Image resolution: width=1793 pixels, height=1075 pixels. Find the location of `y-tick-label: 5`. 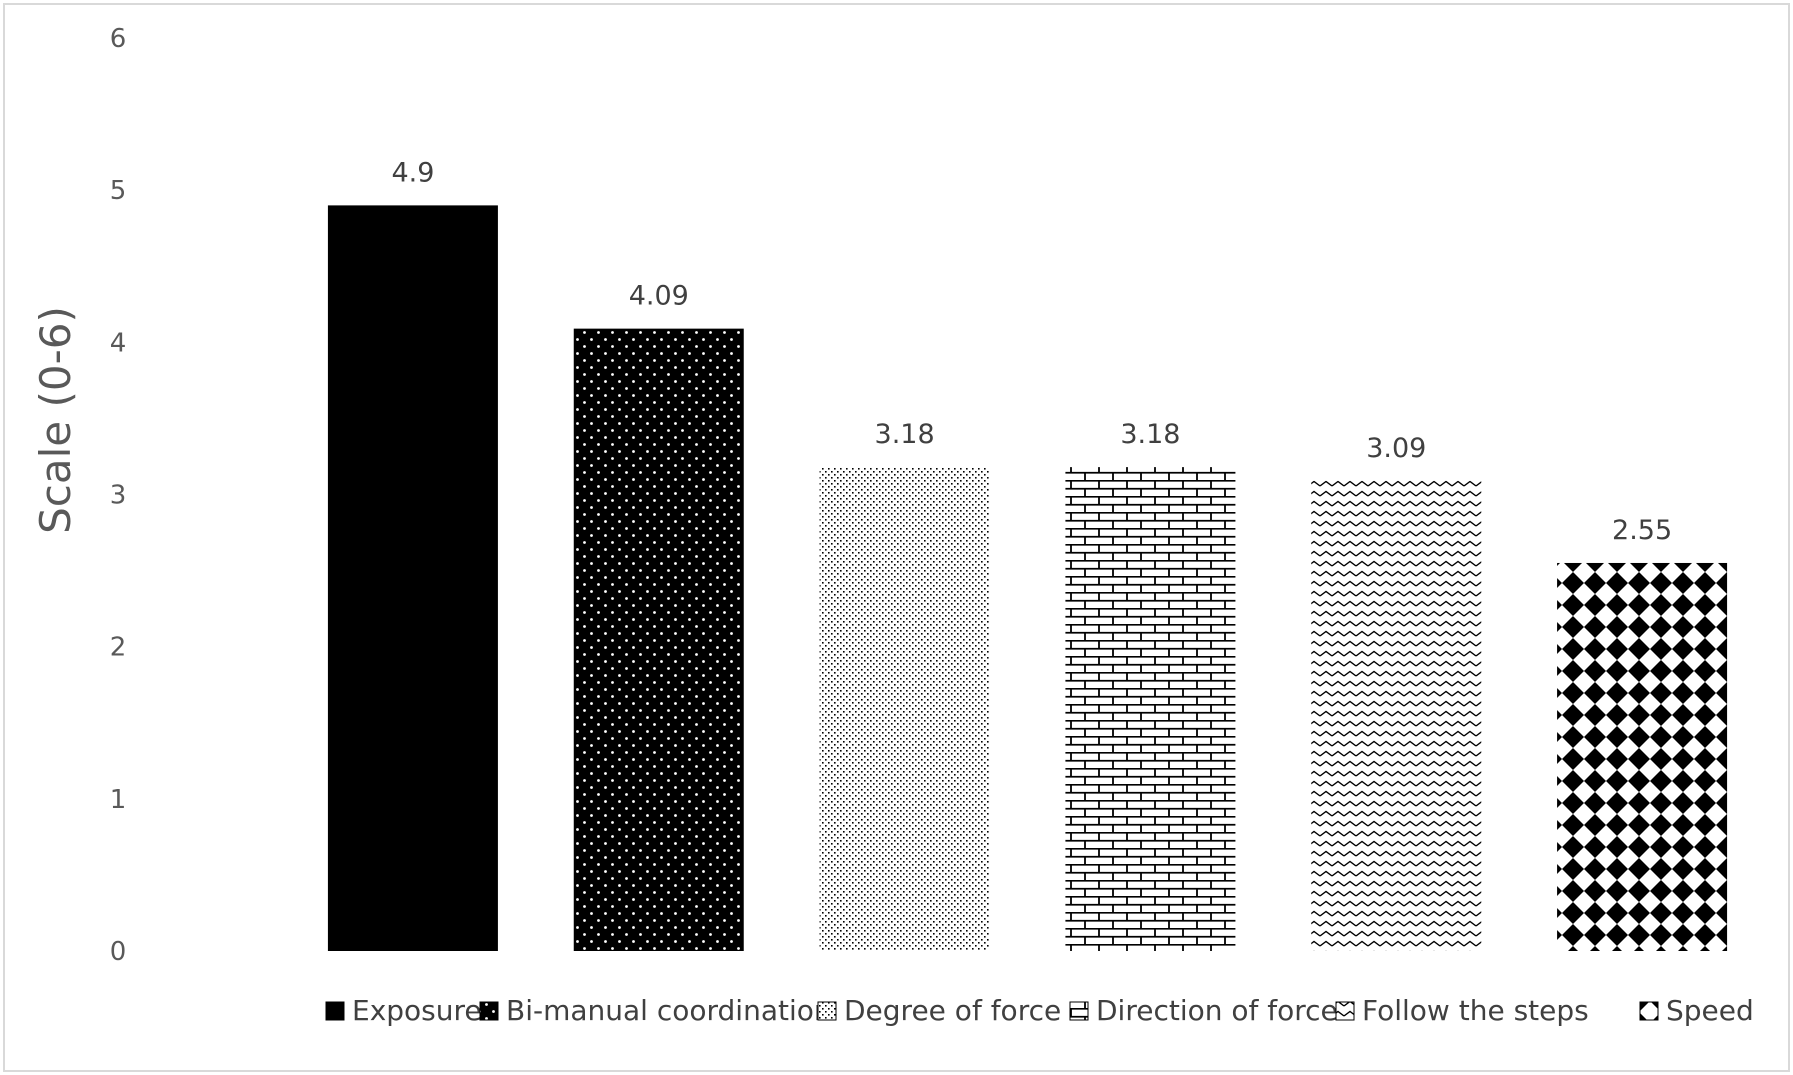

y-tick-label: 5 is located at coordinates (118, 191).